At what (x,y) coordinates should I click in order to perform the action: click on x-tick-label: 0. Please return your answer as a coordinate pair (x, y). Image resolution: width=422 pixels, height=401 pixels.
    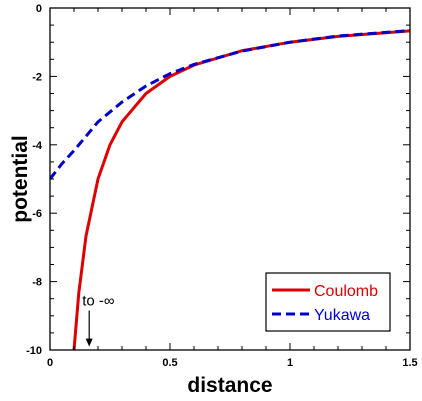
    Looking at the image, I should click on (50, 363).